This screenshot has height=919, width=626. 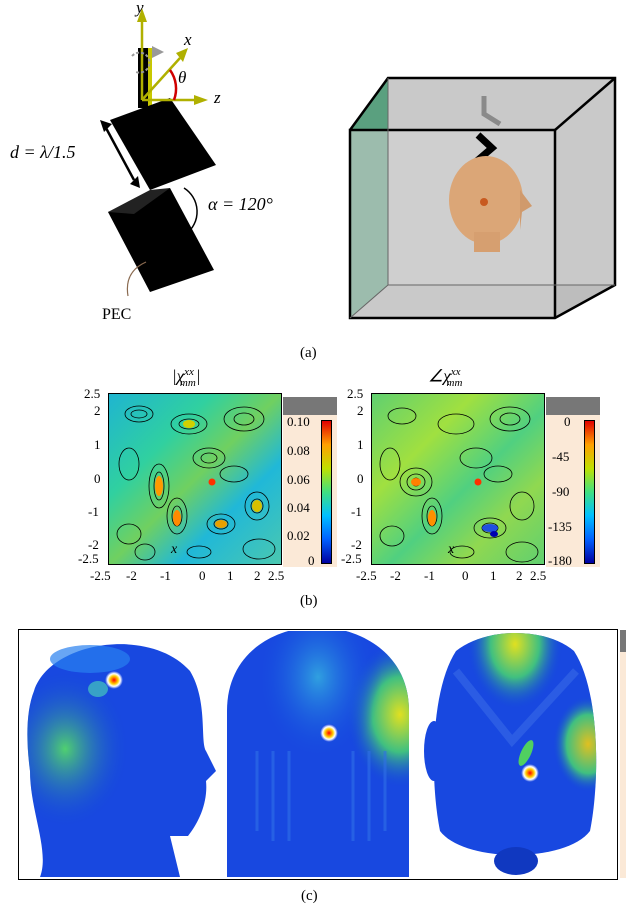 I want to click on right-contour-plot: x, so click(x=458, y=479).